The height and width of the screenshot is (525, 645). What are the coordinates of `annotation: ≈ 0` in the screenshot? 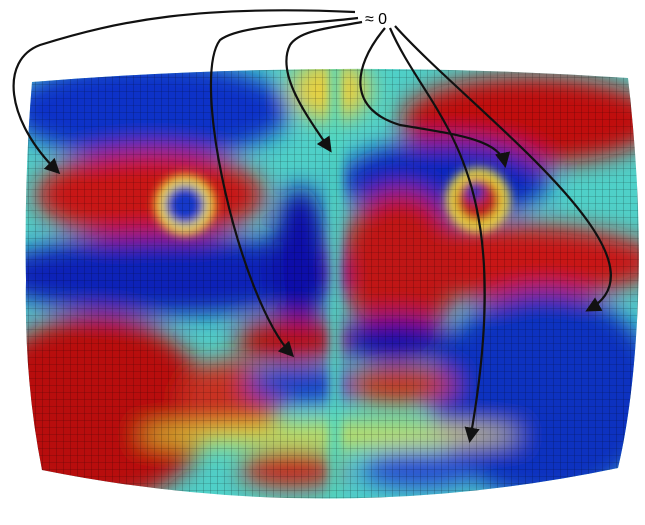 It's located at (376, 19).